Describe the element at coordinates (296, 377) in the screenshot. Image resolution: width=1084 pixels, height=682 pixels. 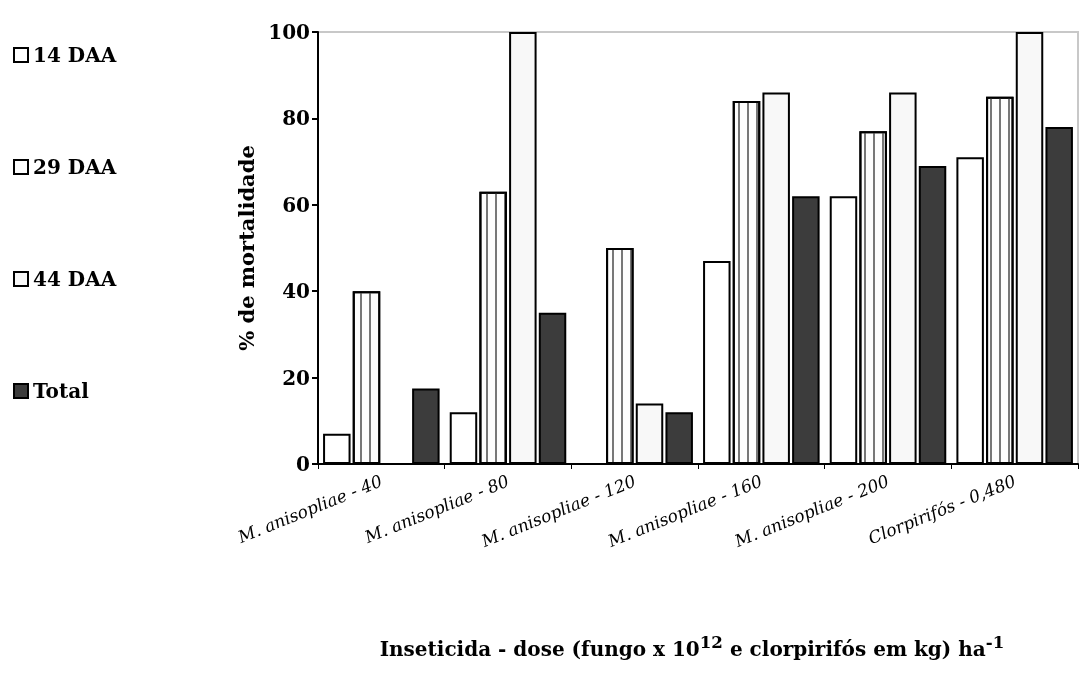
I see `y-tick-label: 20` at that location.